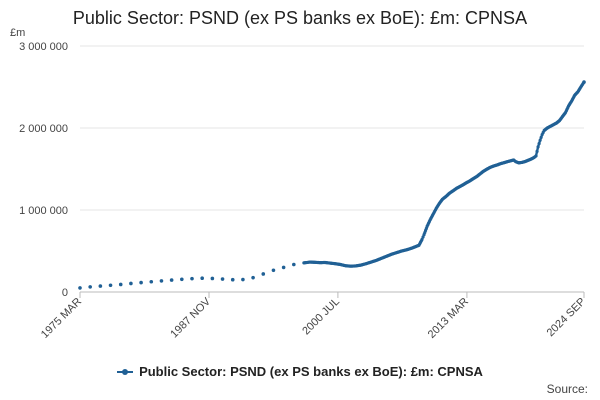  What do you see at coordinates (567, 318) in the screenshot?
I see `x-tick-label: 2024 SEP` at bounding box center [567, 318].